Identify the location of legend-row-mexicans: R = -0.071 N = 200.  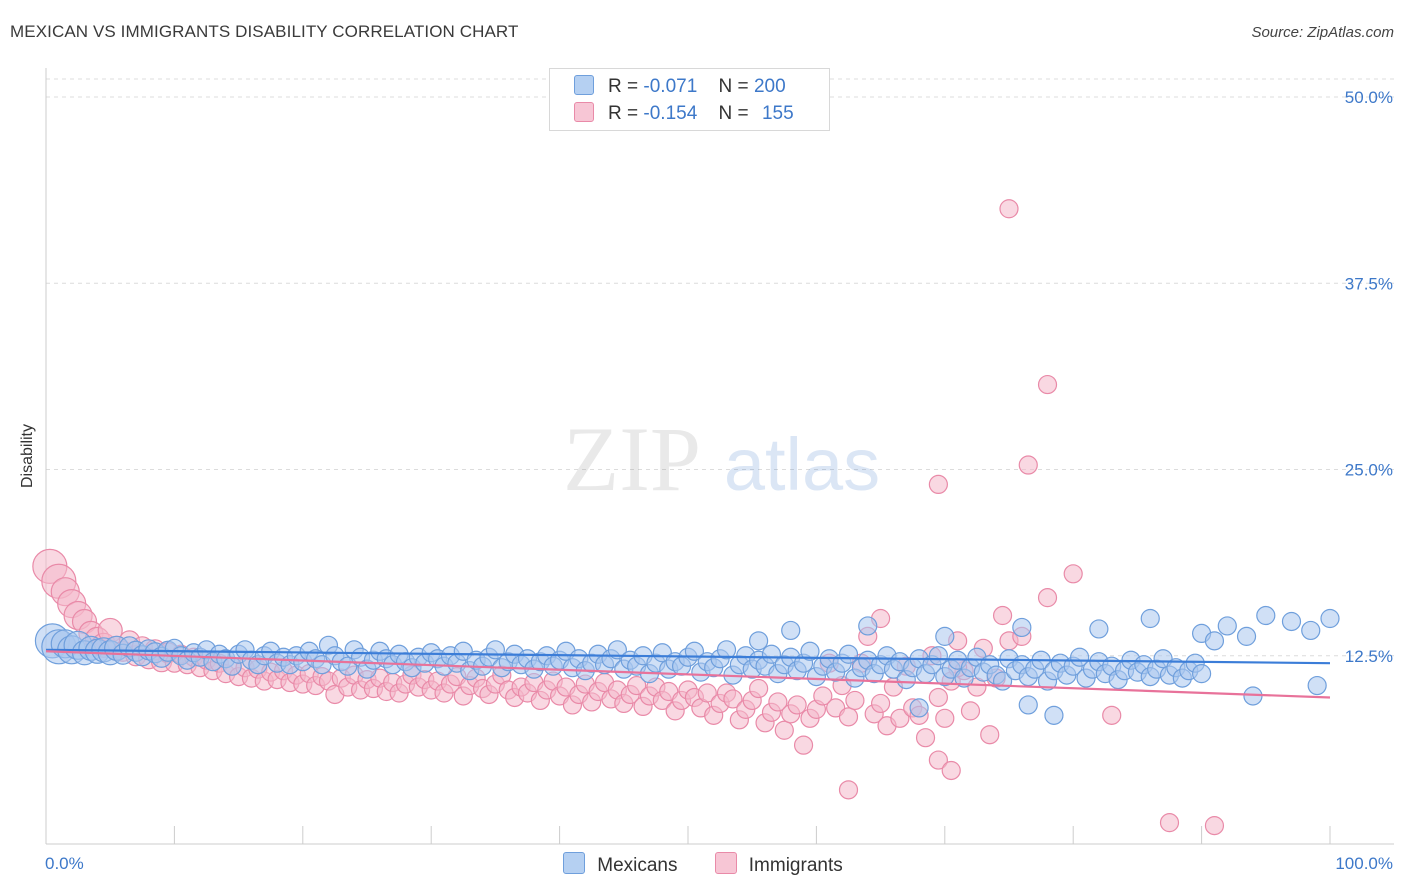
(680, 87).